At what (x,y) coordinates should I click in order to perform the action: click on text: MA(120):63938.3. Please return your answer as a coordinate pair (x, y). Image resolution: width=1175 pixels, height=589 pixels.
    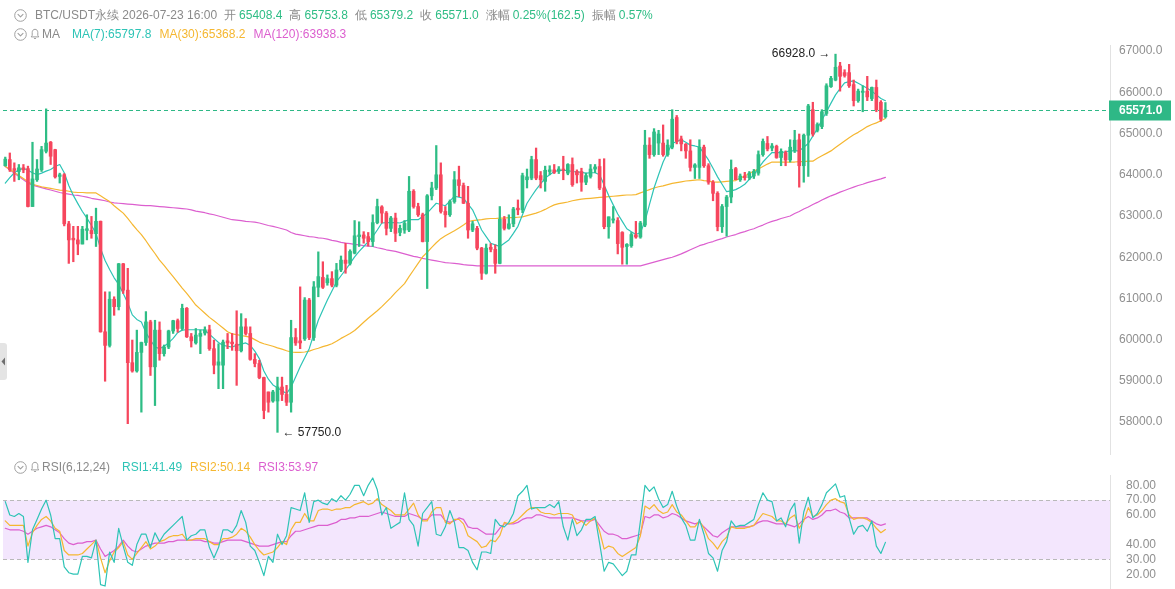
    Looking at the image, I should click on (300, 34).